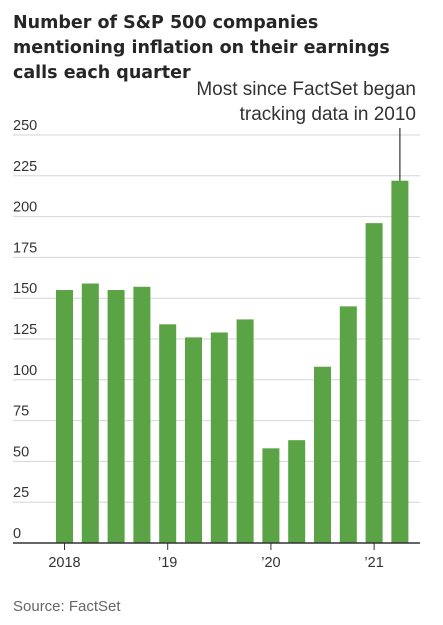  I want to click on y-tick-label: 200, so click(25, 208).